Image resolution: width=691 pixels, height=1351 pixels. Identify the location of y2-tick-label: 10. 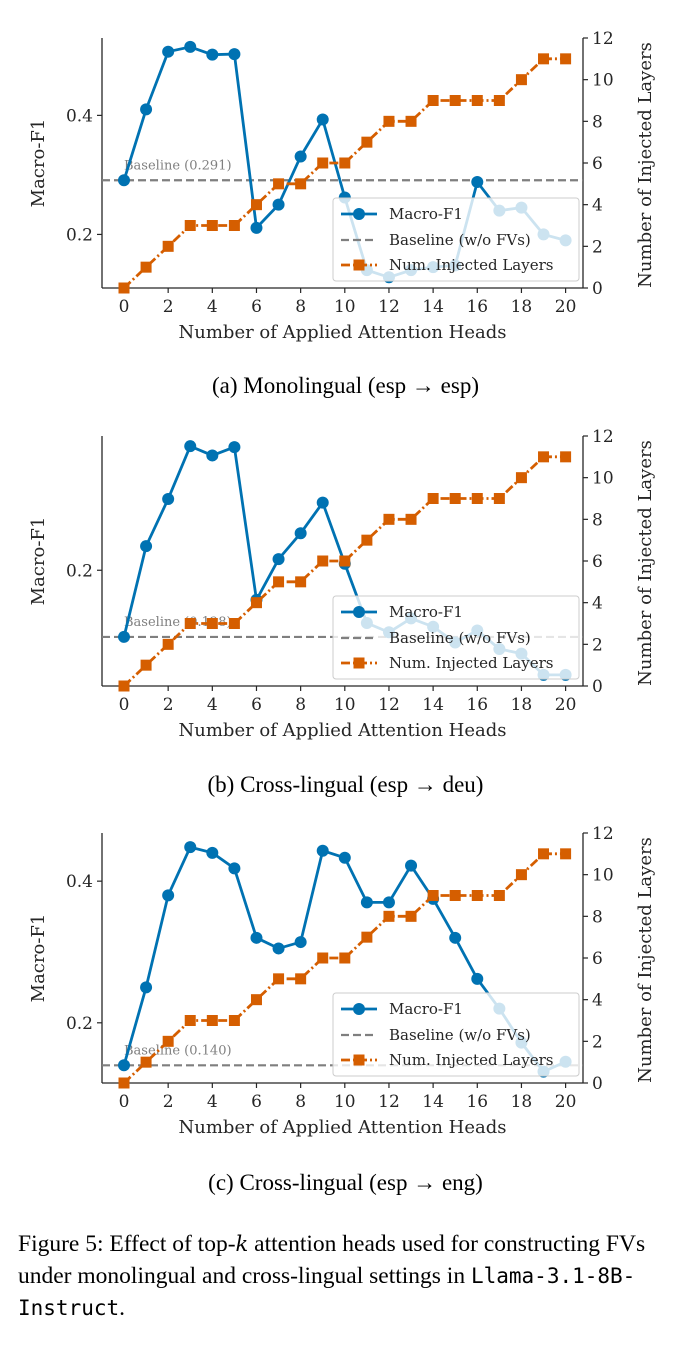
(603, 81).